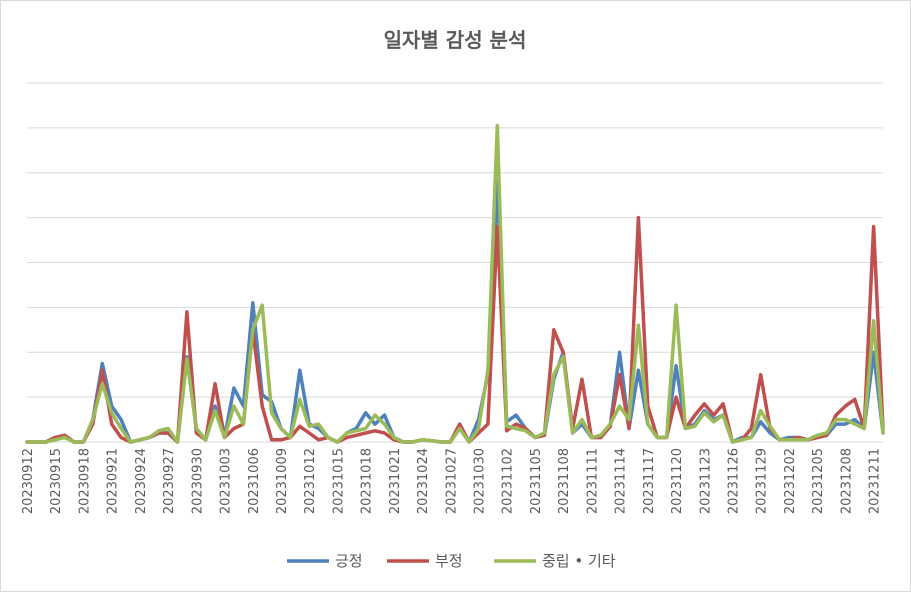 This screenshot has width=911, height=592. I want to click on x-tick-label: 20230918, so click(84, 481).